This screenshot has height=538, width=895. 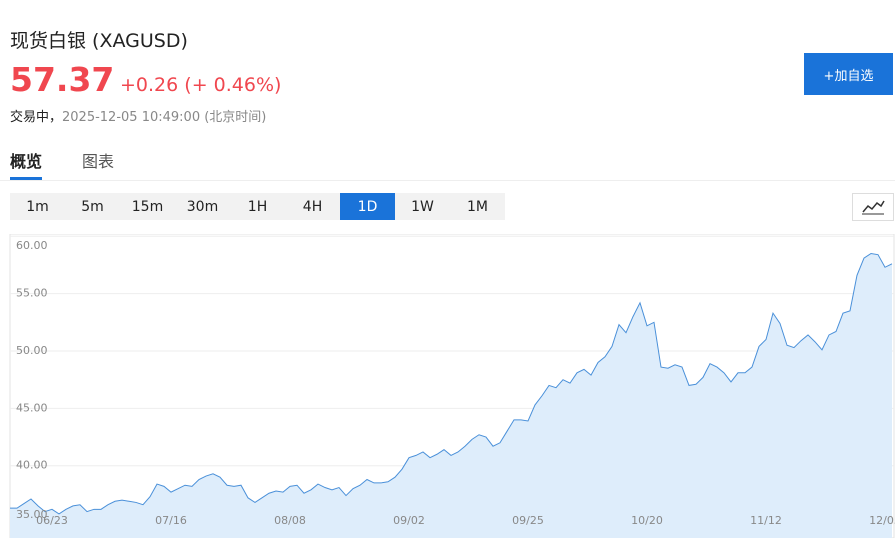 I want to click on x-tick-label: 10/20, so click(x=647, y=520).